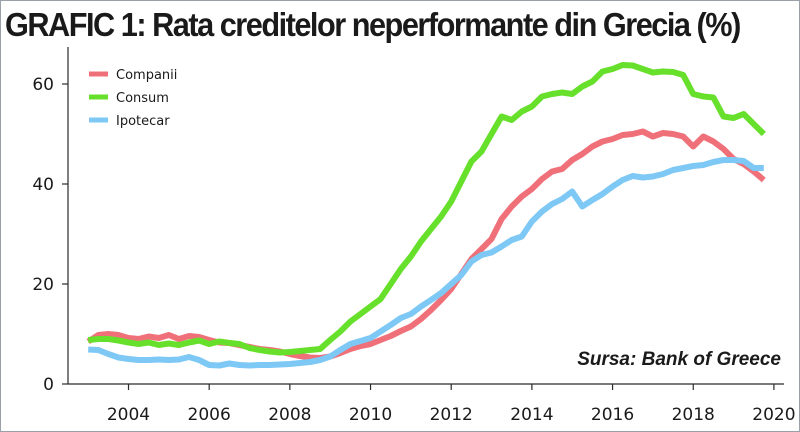 This screenshot has width=800, height=432. What do you see at coordinates (128, 415) in the screenshot?
I see `x-tick-label: 2004` at bounding box center [128, 415].